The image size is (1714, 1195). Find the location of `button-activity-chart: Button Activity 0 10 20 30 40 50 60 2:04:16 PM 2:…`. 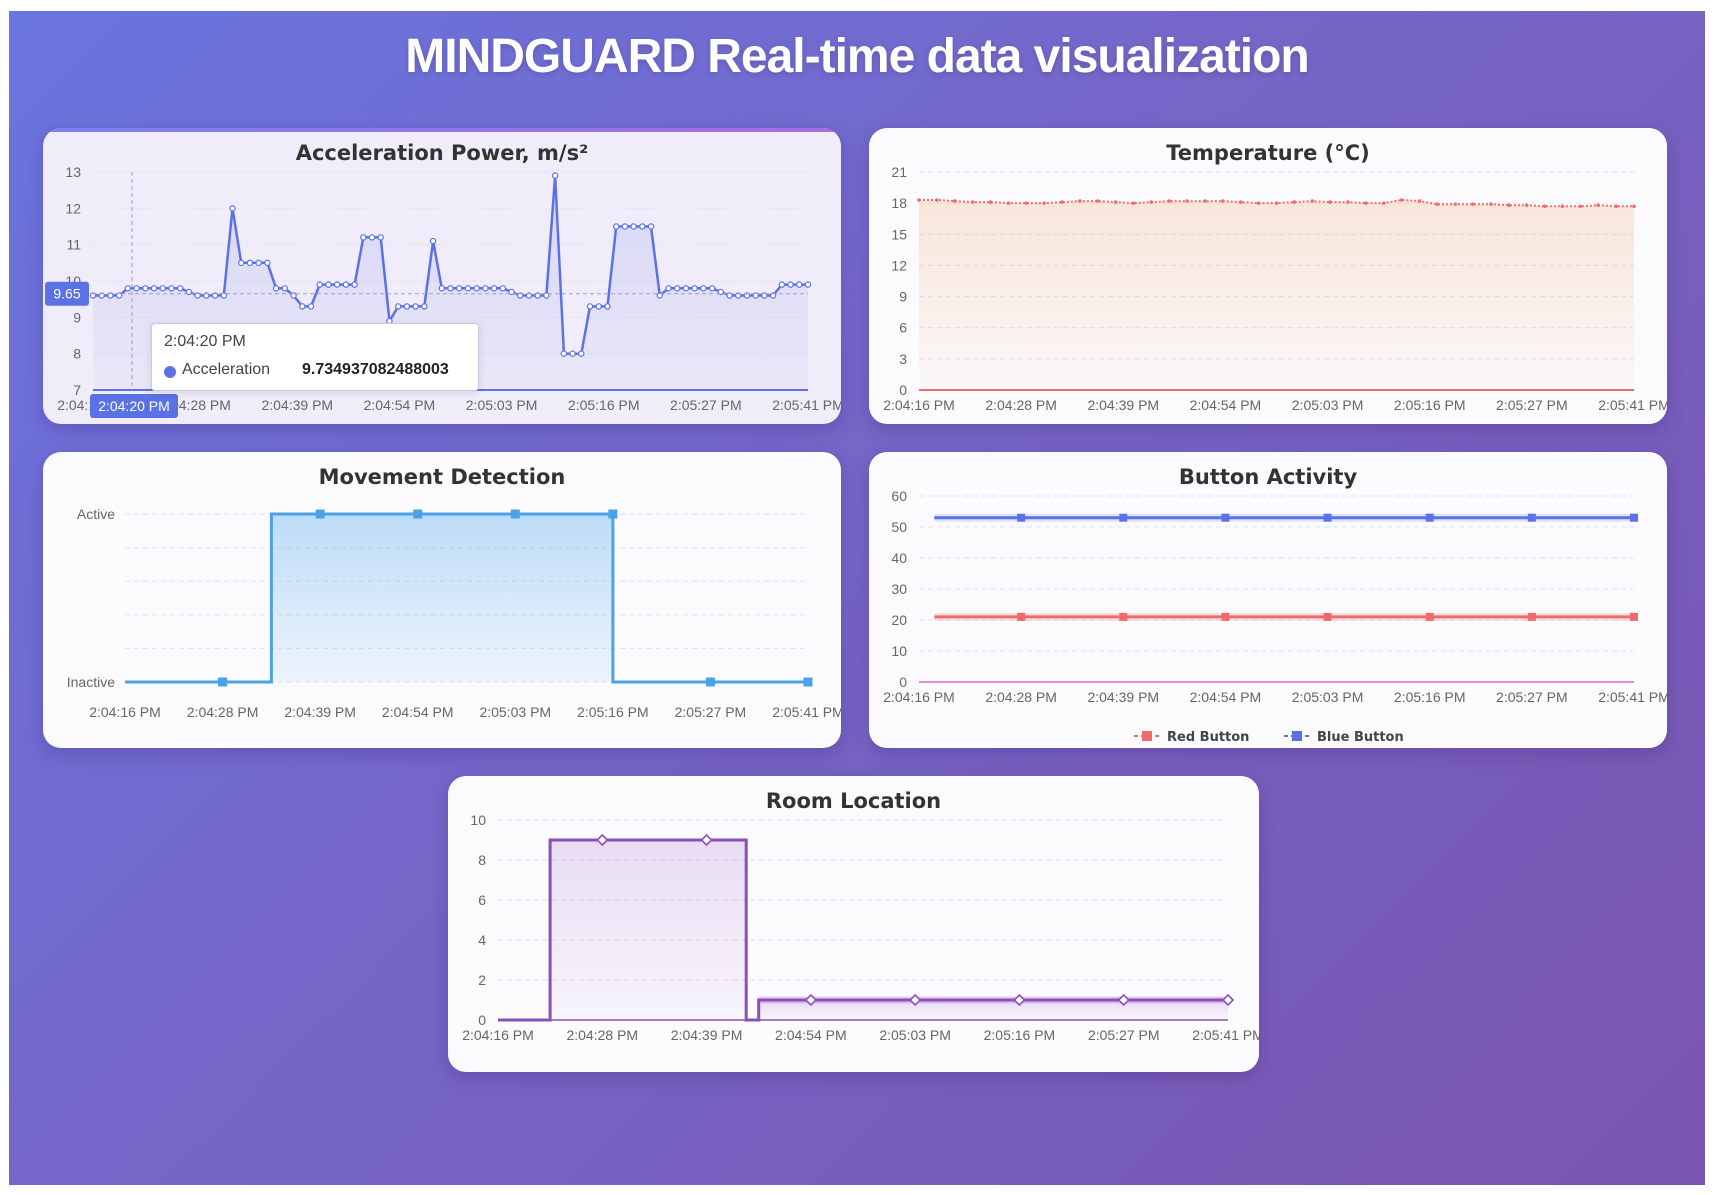

button-activity-chart: Button Activity 0 10 20 30 40 50 60 2:04:16 PM 2:… is located at coordinates (1268, 600).